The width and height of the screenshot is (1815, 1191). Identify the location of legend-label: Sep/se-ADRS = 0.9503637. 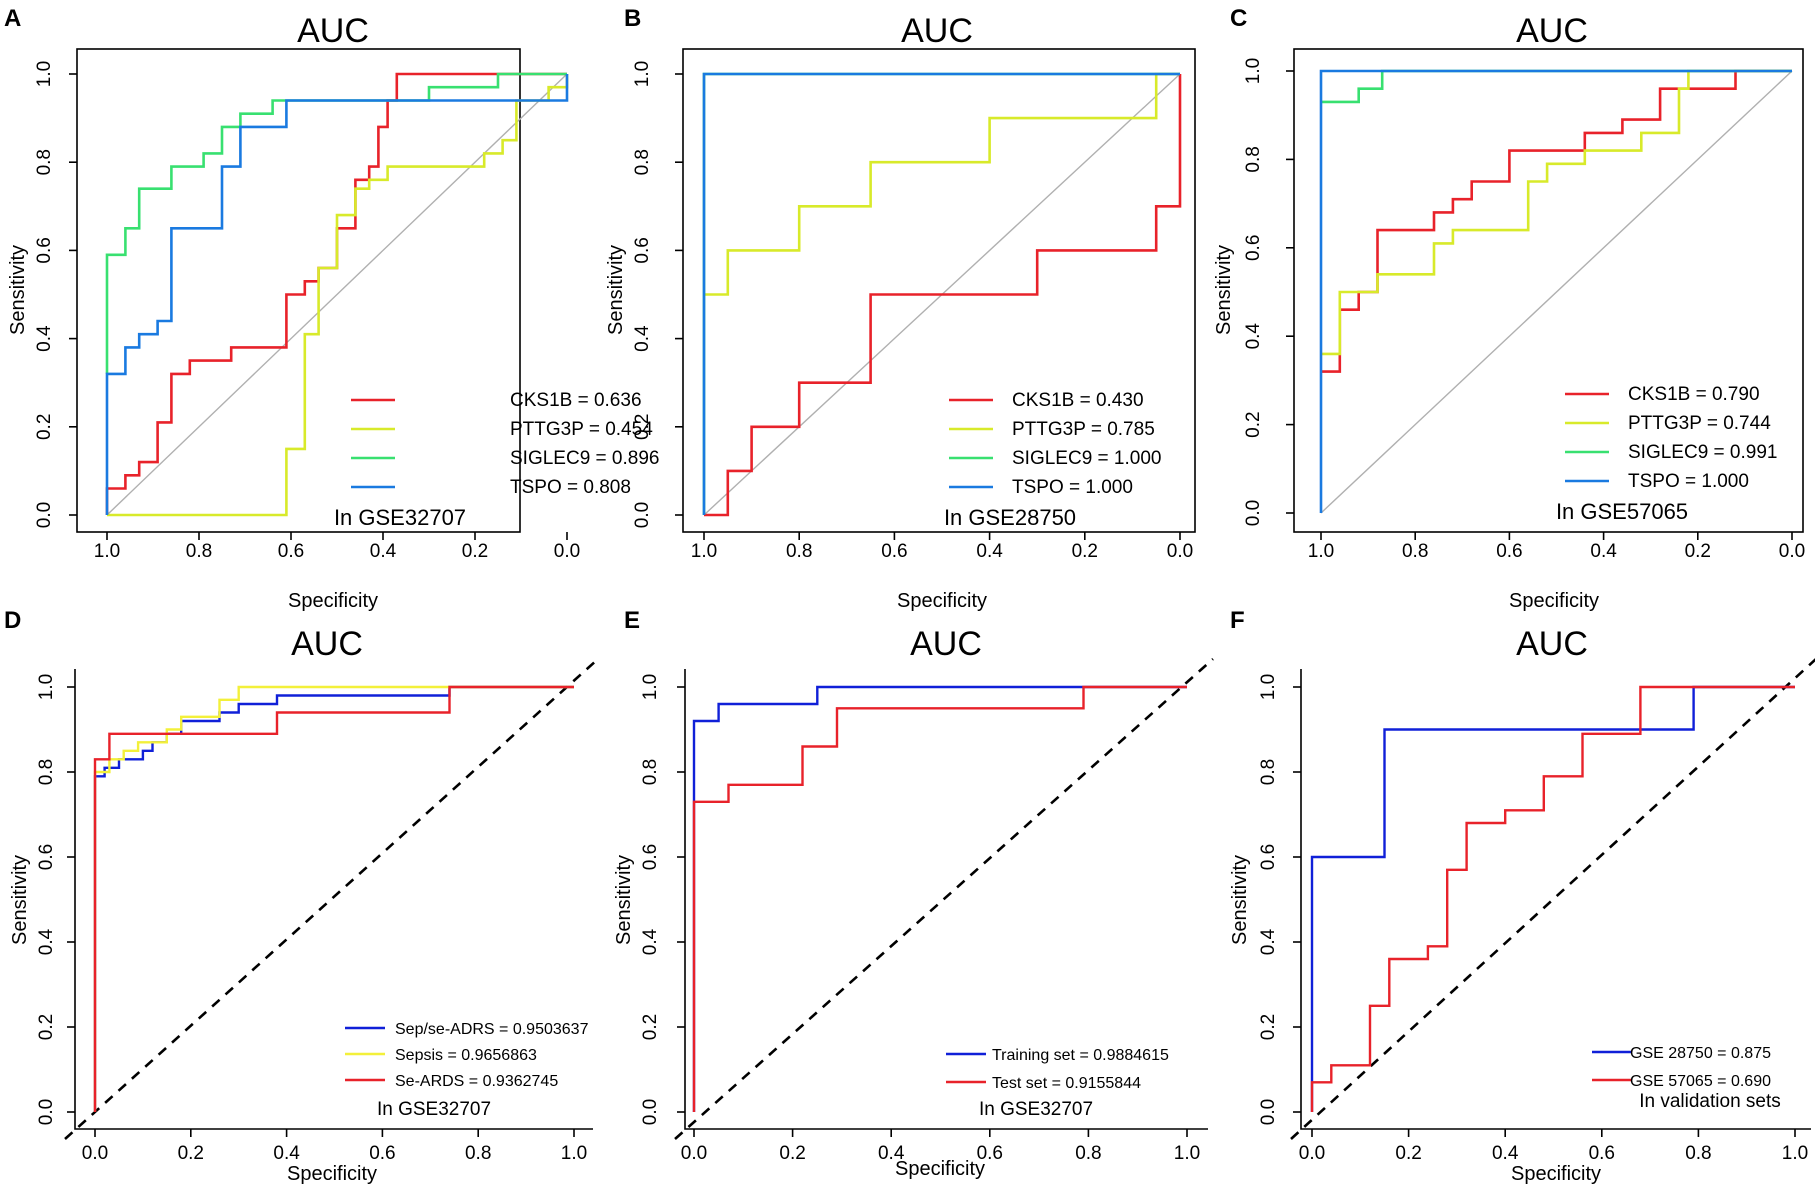
(492, 1029).